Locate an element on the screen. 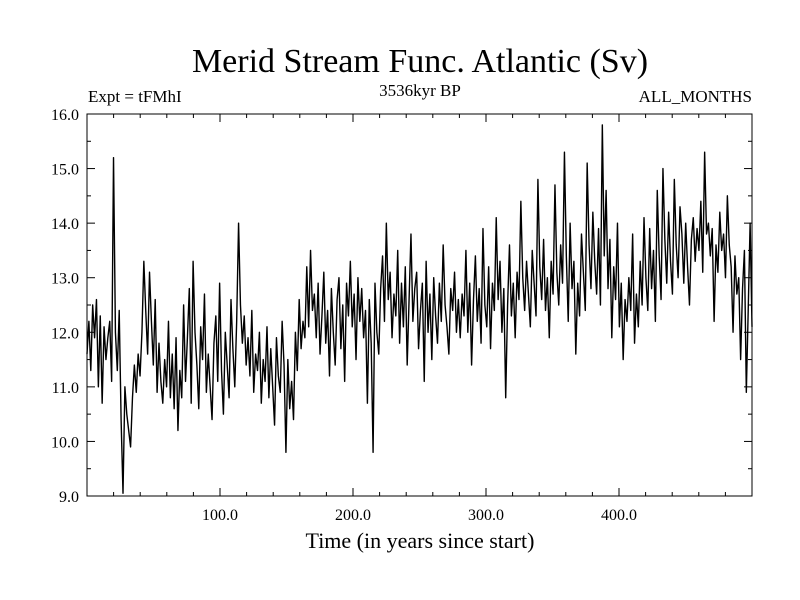 This screenshot has height=600, width=800. x-tick-label: 100.0 is located at coordinates (220, 515).